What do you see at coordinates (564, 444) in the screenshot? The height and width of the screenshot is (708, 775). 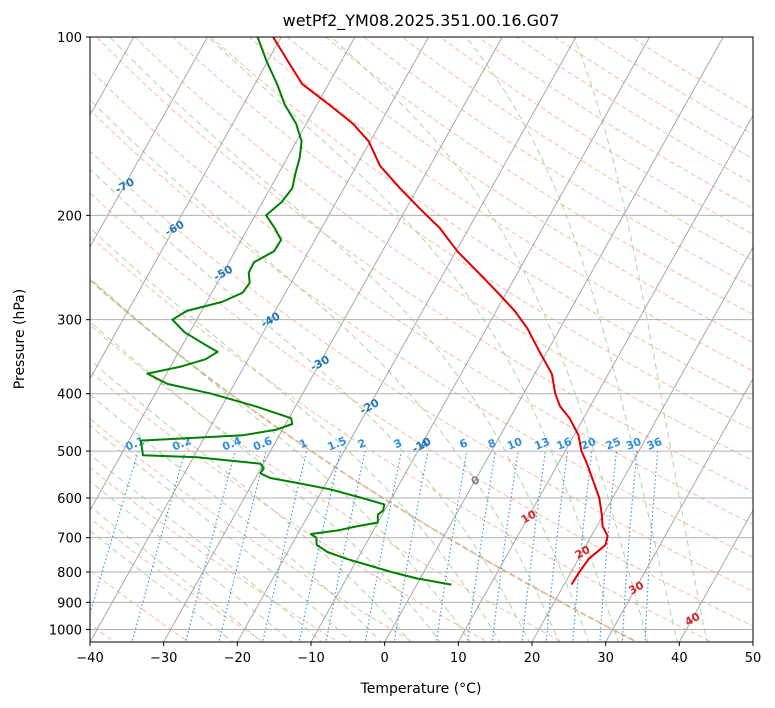 I see `mixing-ratio-label: 16` at bounding box center [564, 444].